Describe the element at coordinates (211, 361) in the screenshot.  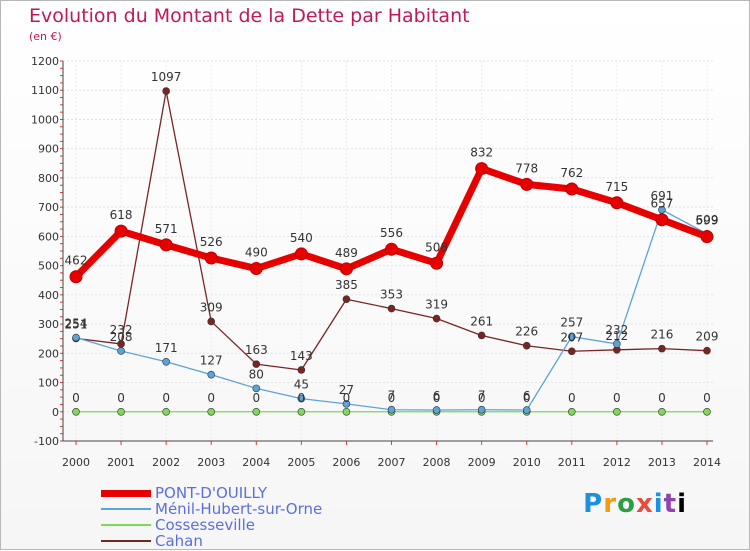
I see `data-label: 127` at that location.